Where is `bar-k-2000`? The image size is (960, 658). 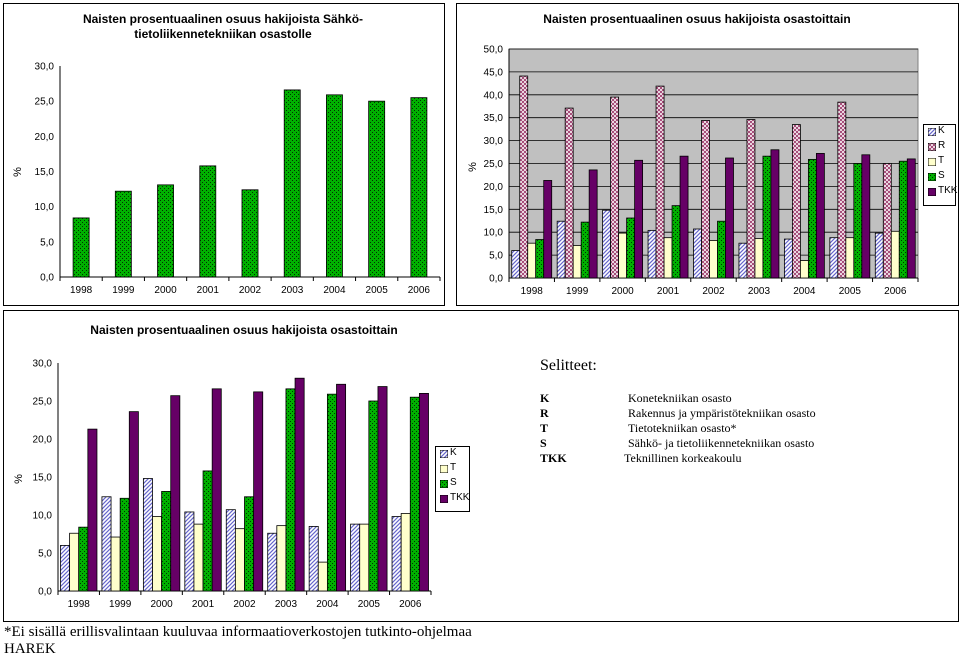
bar-k-2000 is located at coordinates (607, 244).